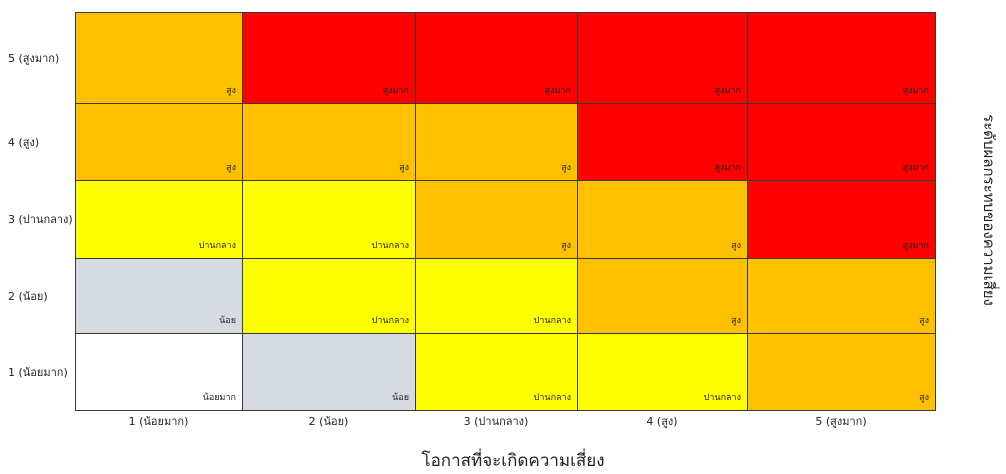  What do you see at coordinates (841, 421) in the screenshot?
I see `x-tick-label: 5 (สูงมาก)` at bounding box center [841, 421].